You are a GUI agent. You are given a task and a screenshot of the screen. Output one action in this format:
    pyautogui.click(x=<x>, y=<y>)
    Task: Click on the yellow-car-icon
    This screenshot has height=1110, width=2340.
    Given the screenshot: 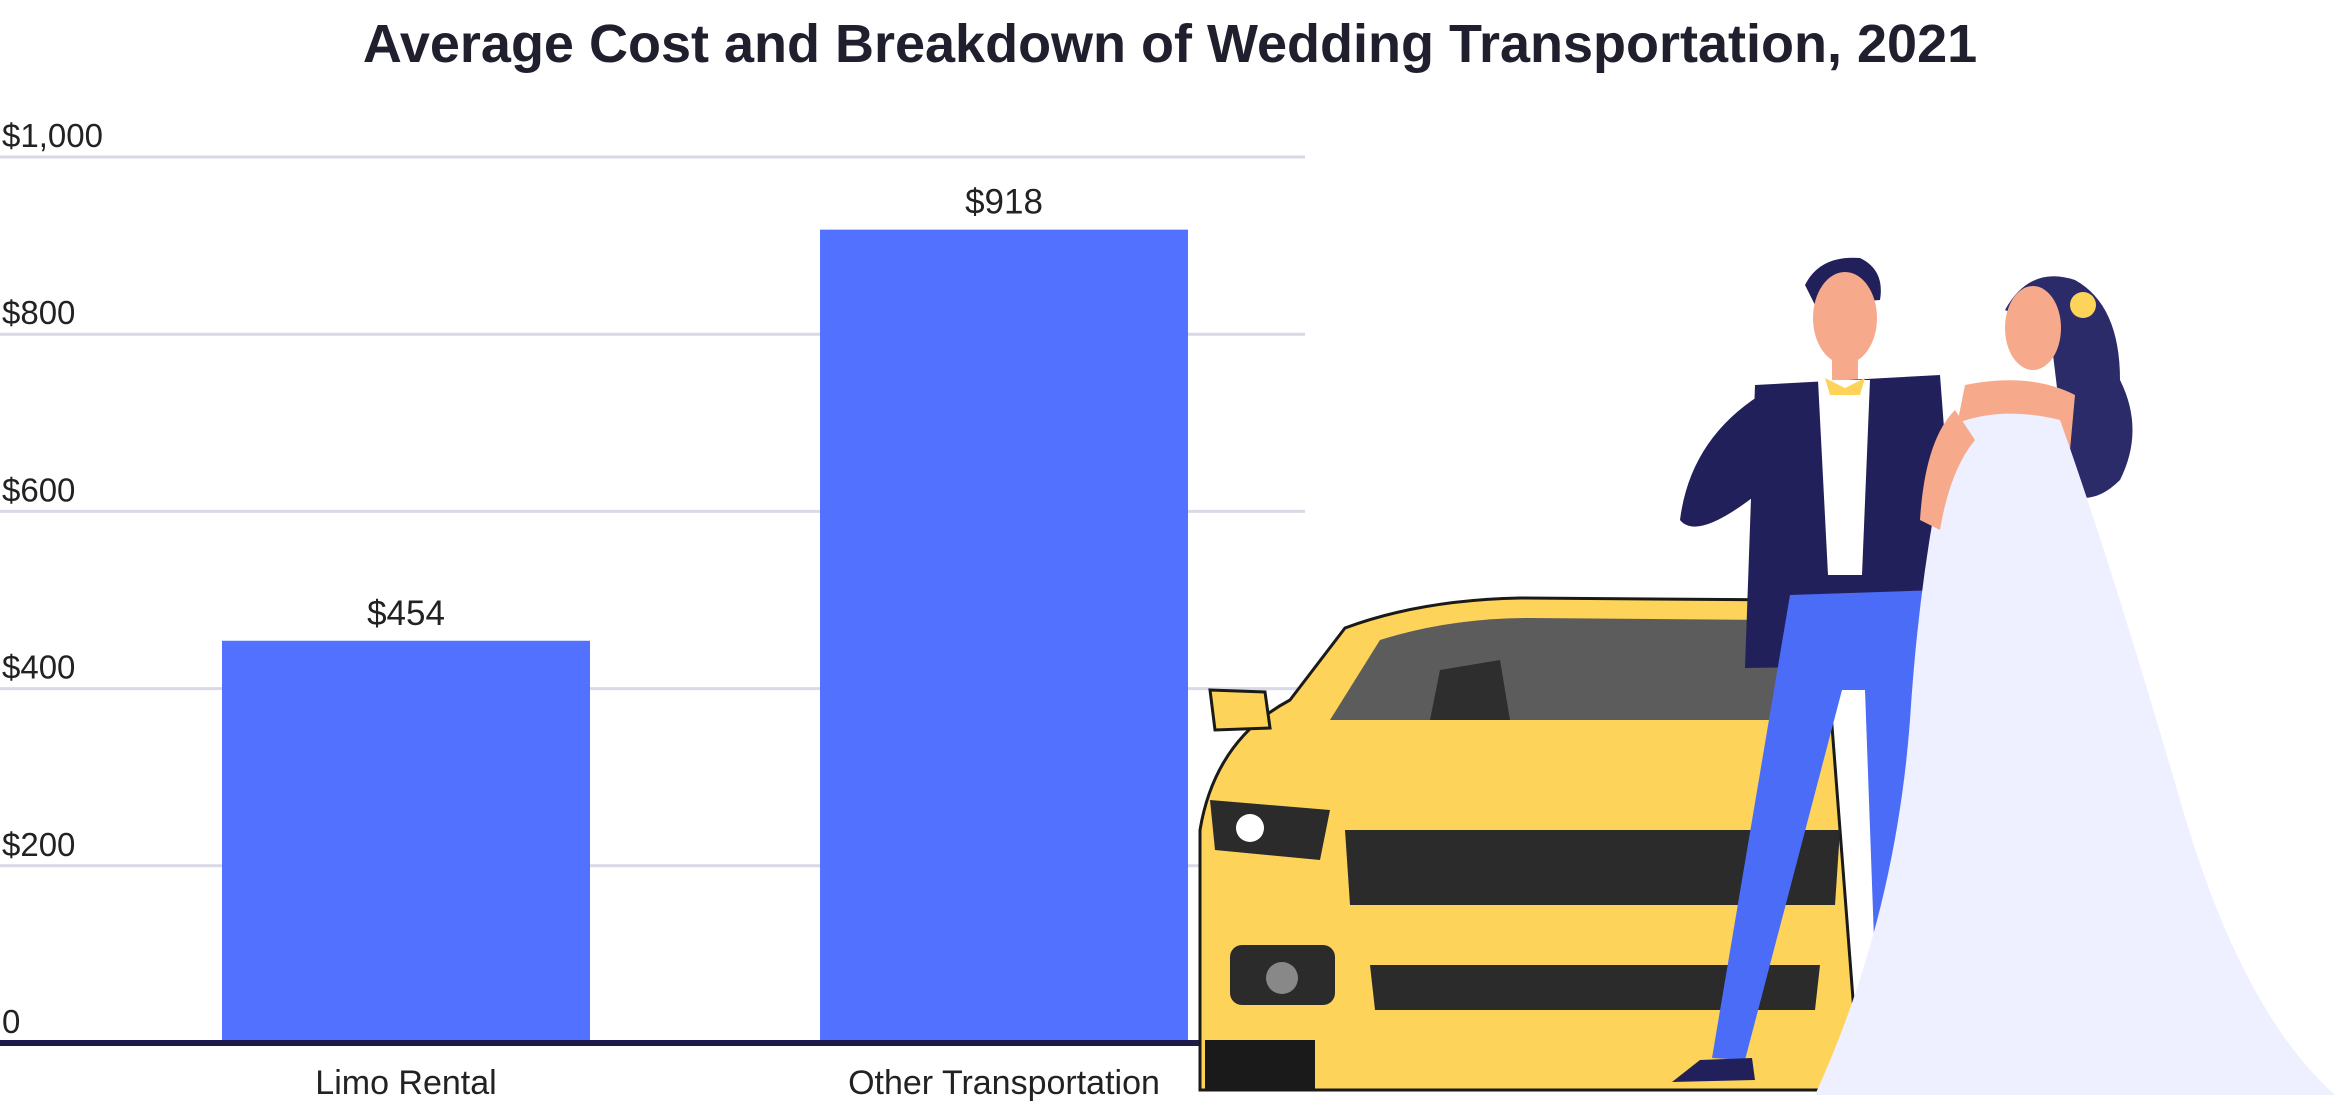 What is the action you would take?
    pyautogui.click(x=1530, y=844)
    